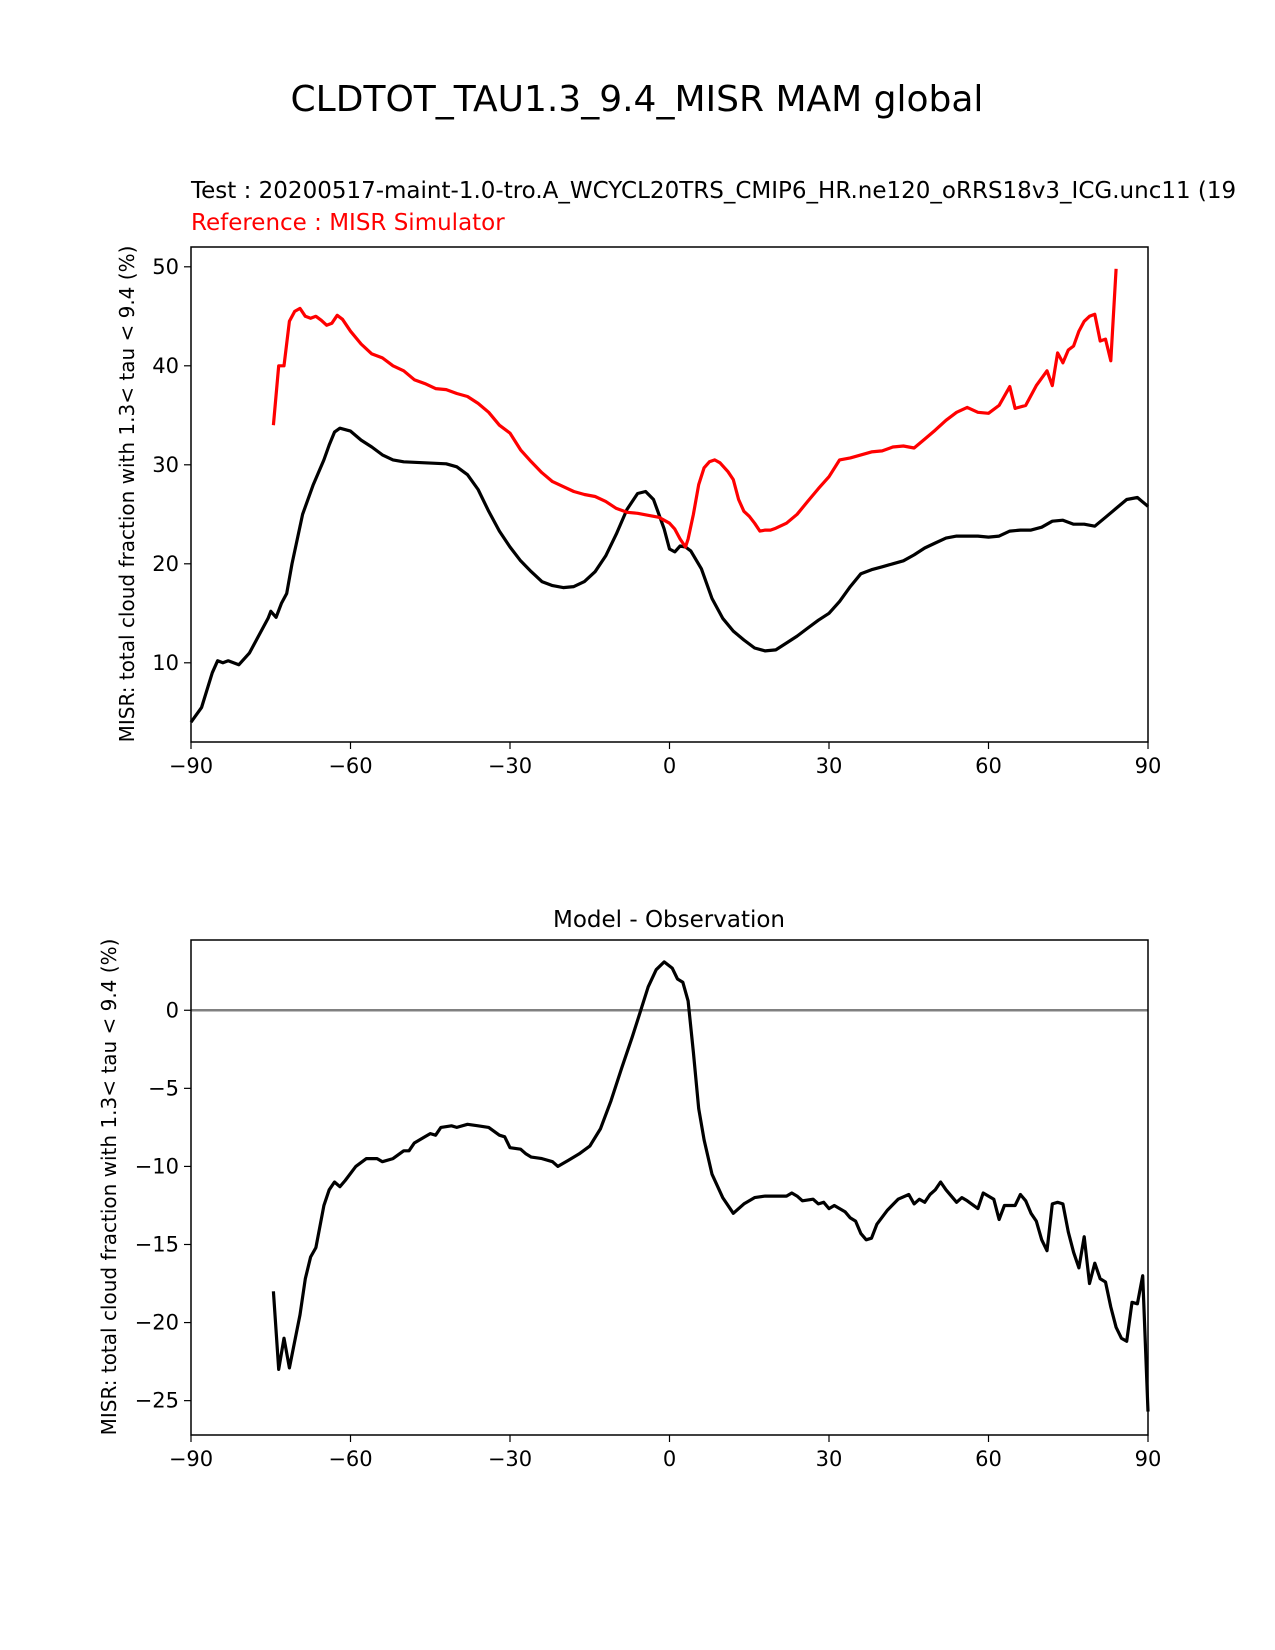 The width and height of the screenshot is (1275, 1650). I want to click on top-y-tick-label: 30, so click(165, 465).